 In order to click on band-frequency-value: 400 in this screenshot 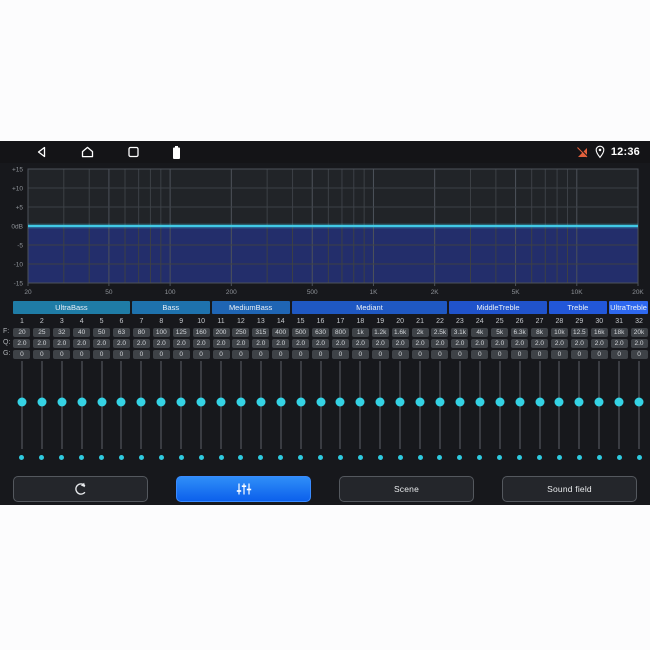, I will do `click(281, 332)`.